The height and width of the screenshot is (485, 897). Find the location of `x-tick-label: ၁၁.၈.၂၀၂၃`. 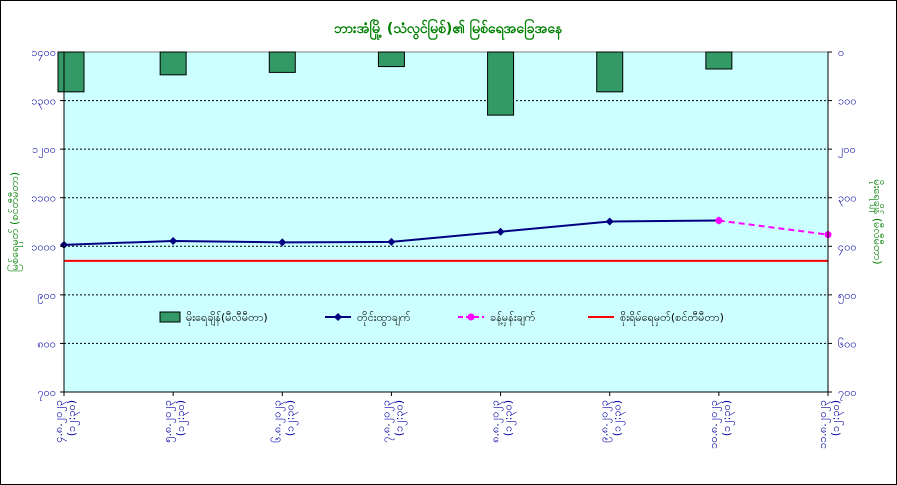

x-tick-label: ၁၁.၈.၂၀၂၃ is located at coordinates (823, 424).